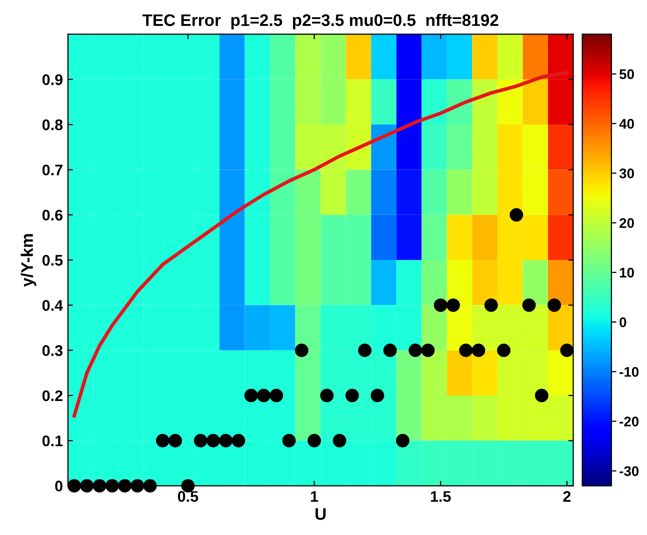 Image resolution: width=647 pixels, height=535 pixels. I want to click on chart-title: TEC Error p1=2.5 p2=3.5 mu0=0.5 nfft=8192, so click(320, 22).